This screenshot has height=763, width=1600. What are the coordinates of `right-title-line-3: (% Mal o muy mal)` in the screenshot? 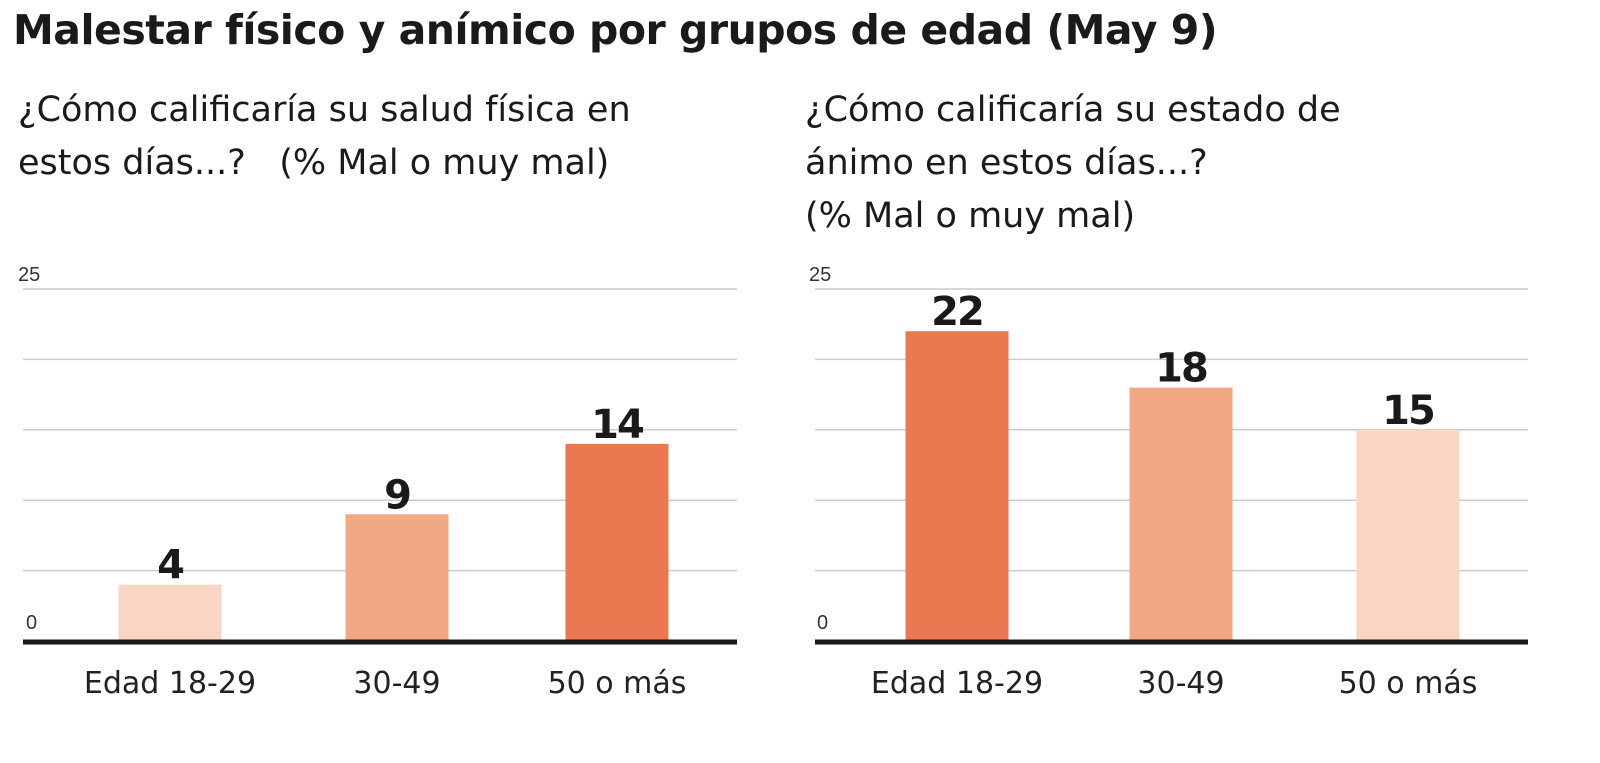 It's located at (970, 216).